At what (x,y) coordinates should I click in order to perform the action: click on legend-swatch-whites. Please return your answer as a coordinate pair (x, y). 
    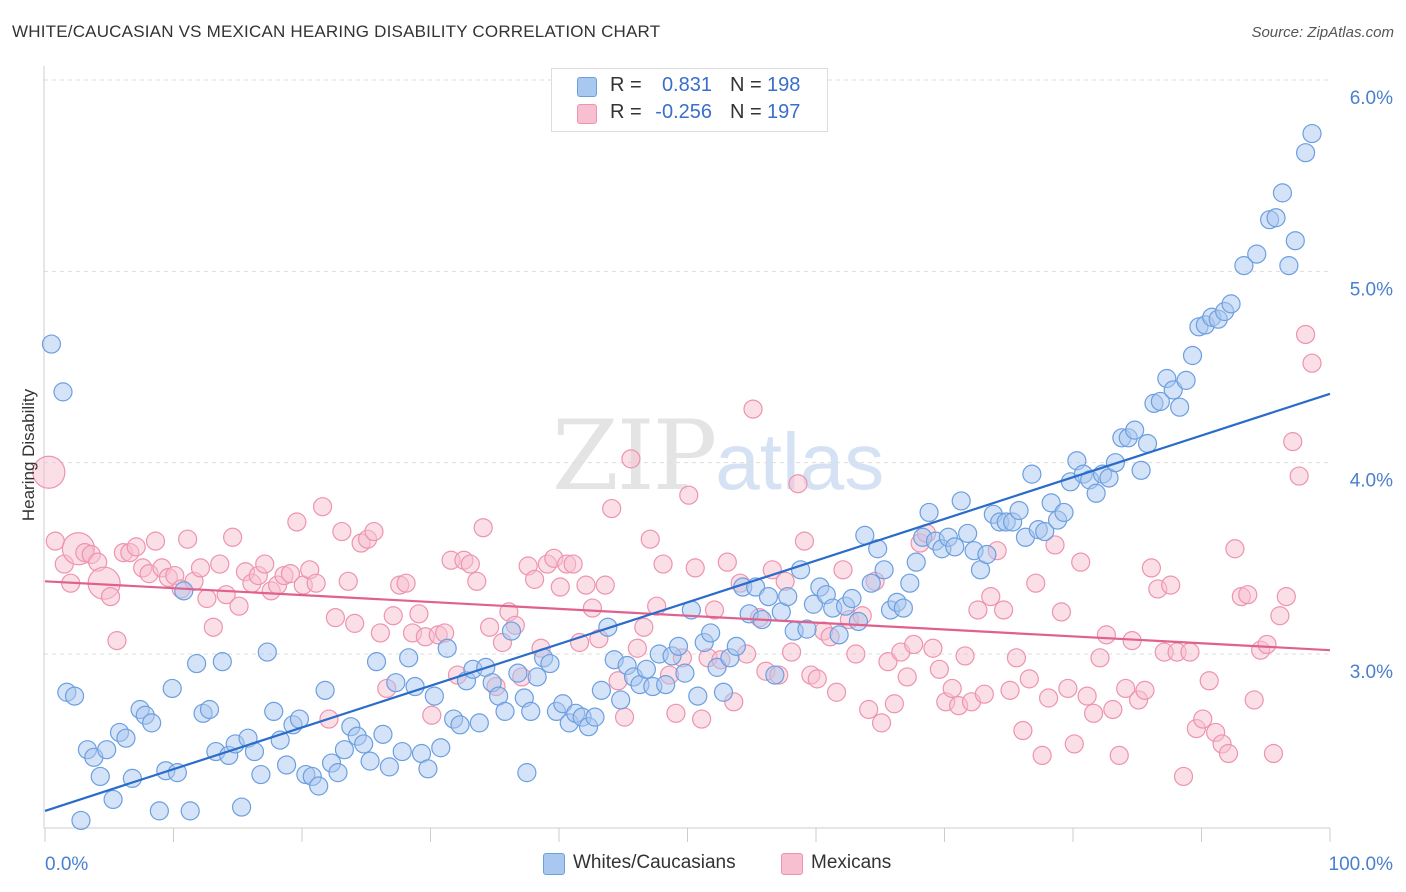
    Looking at the image, I should click on (587, 87).